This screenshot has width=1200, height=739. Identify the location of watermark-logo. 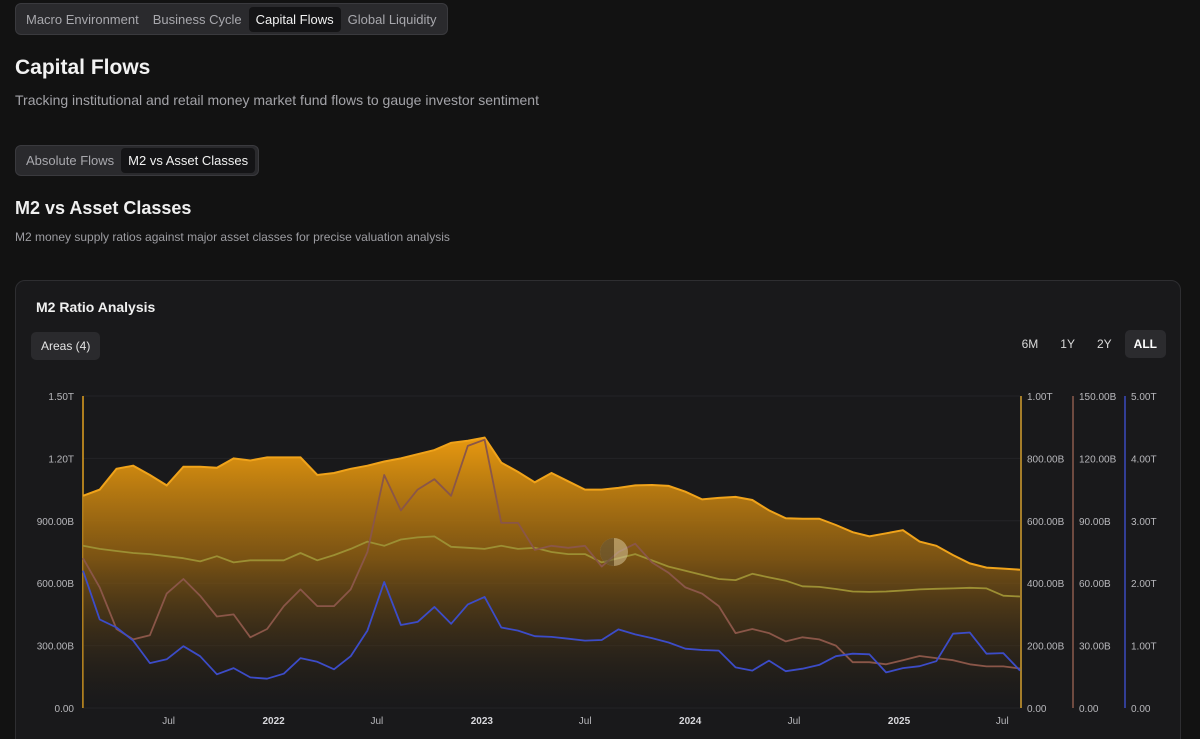
(614, 552).